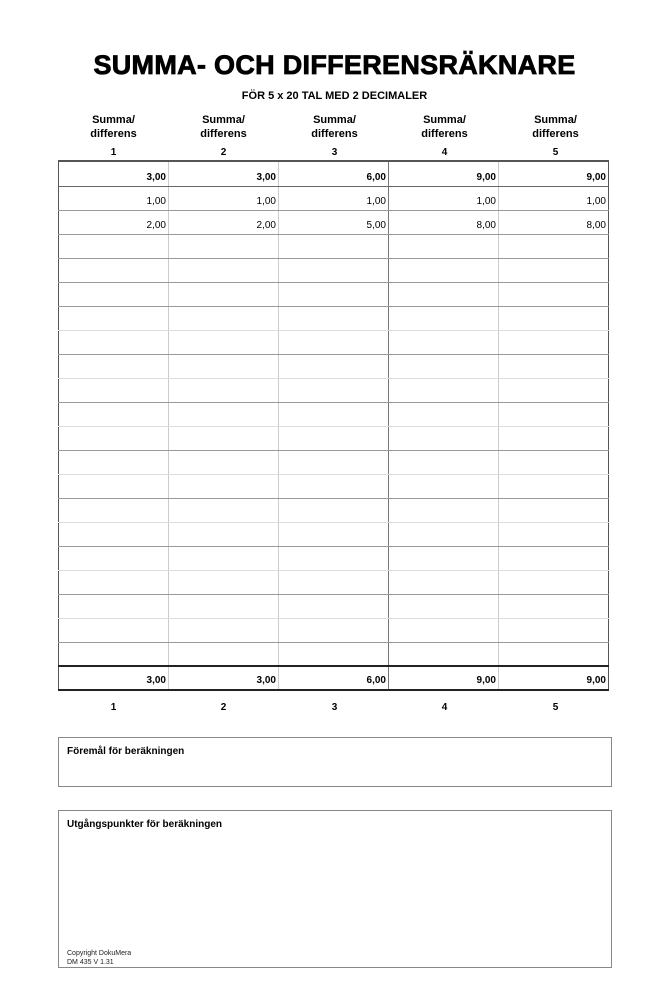 The height and width of the screenshot is (1000, 669). I want to click on input-cell: 5,00, so click(333, 222).